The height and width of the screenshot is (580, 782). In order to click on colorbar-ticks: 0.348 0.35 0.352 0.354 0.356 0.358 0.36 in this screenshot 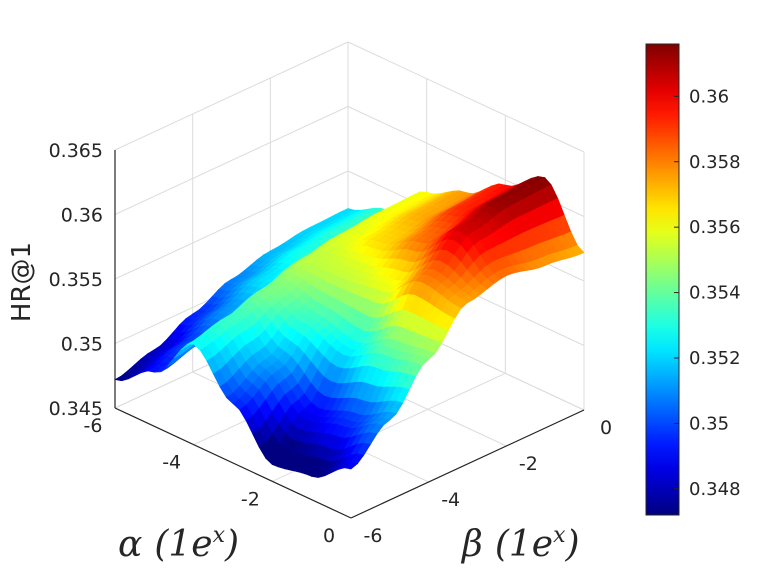, I will do `click(707, 293)`.